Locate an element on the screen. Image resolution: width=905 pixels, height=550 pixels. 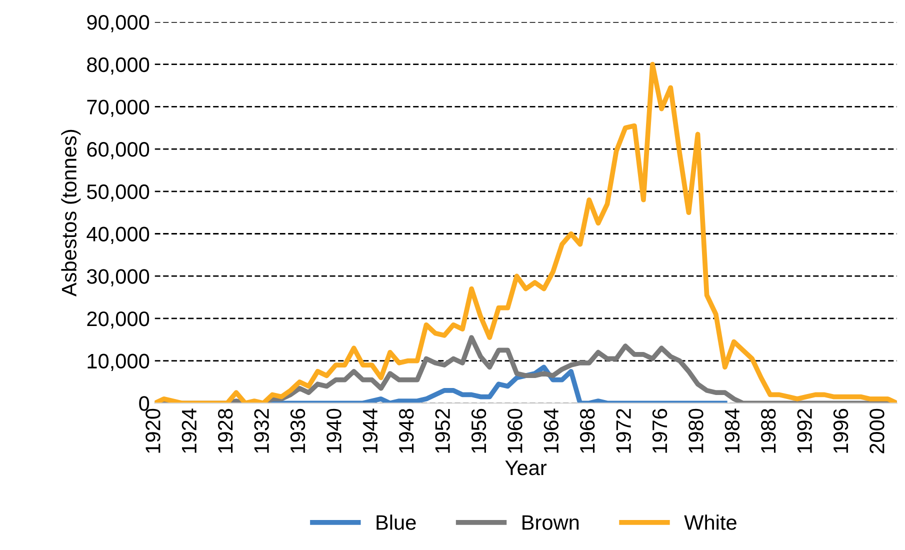
x-tick-label: 1936 is located at coordinates (298, 430).